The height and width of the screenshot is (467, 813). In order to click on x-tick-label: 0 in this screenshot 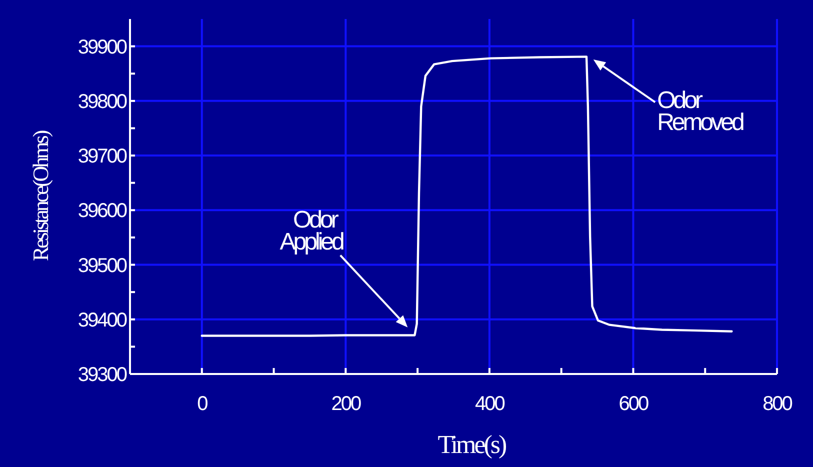, I will do `click(202, 404)`.